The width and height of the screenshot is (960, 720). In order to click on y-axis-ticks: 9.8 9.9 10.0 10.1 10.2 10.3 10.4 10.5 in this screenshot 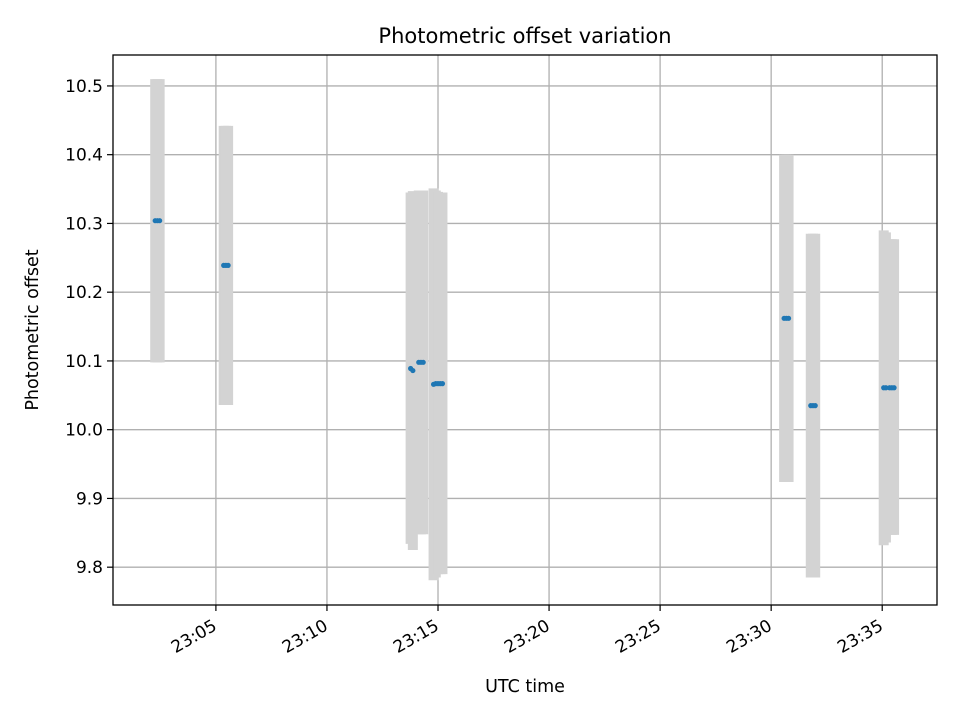, I will do `click(89, 327)`.